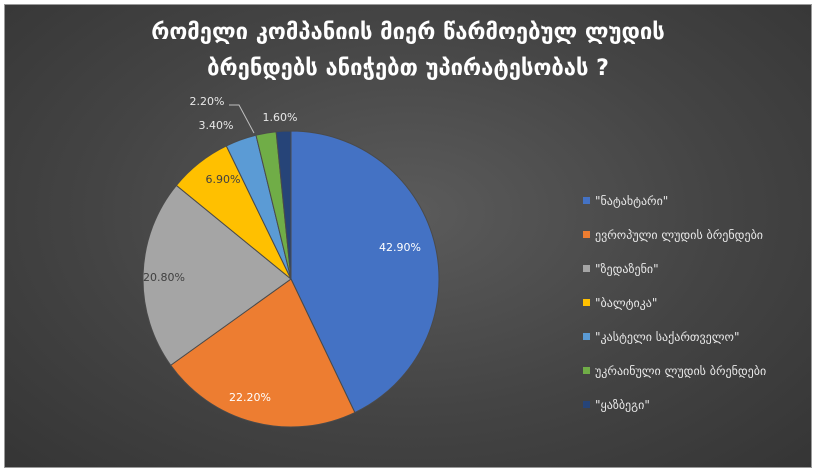 This screenshot has height=473, width=818. I want to click on legend-item-1: "ნატახტარი", so click(695, 200).